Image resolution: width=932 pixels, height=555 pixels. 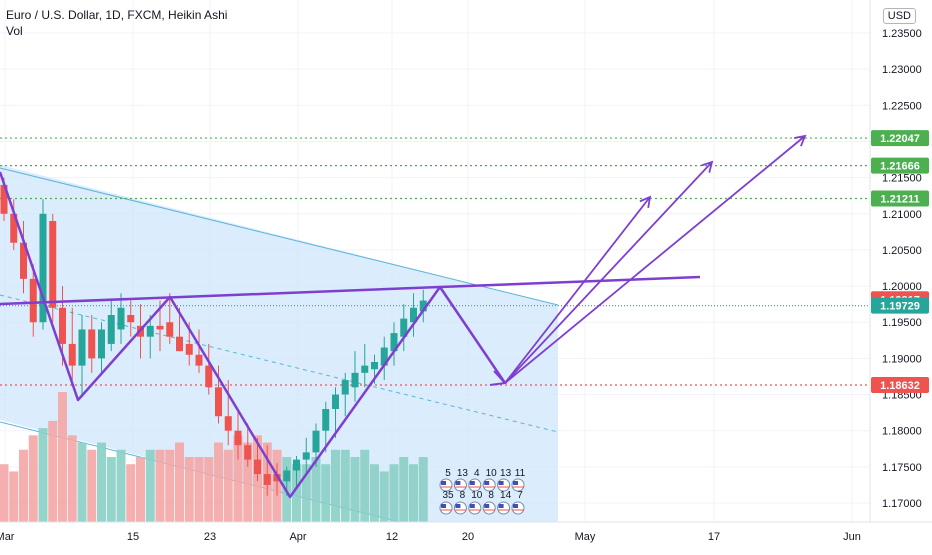 I want to click on price-level-label: 1.21211, so click(x=899, y=200).